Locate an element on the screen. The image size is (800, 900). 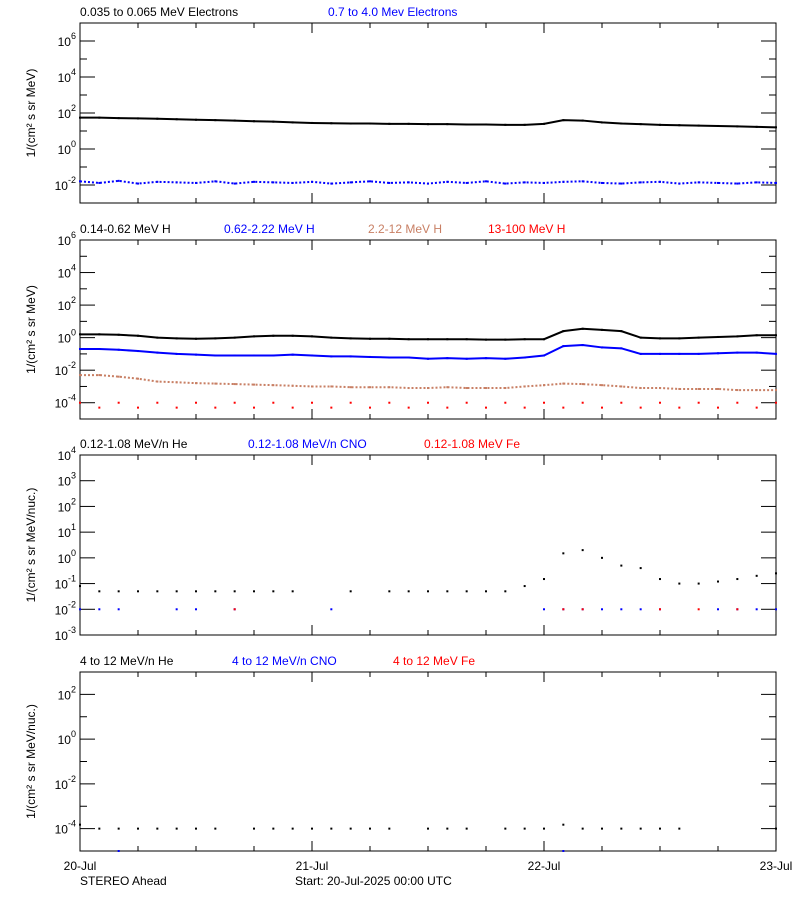
y-tick-label: 10¹ is located at coordinates (67, 531).